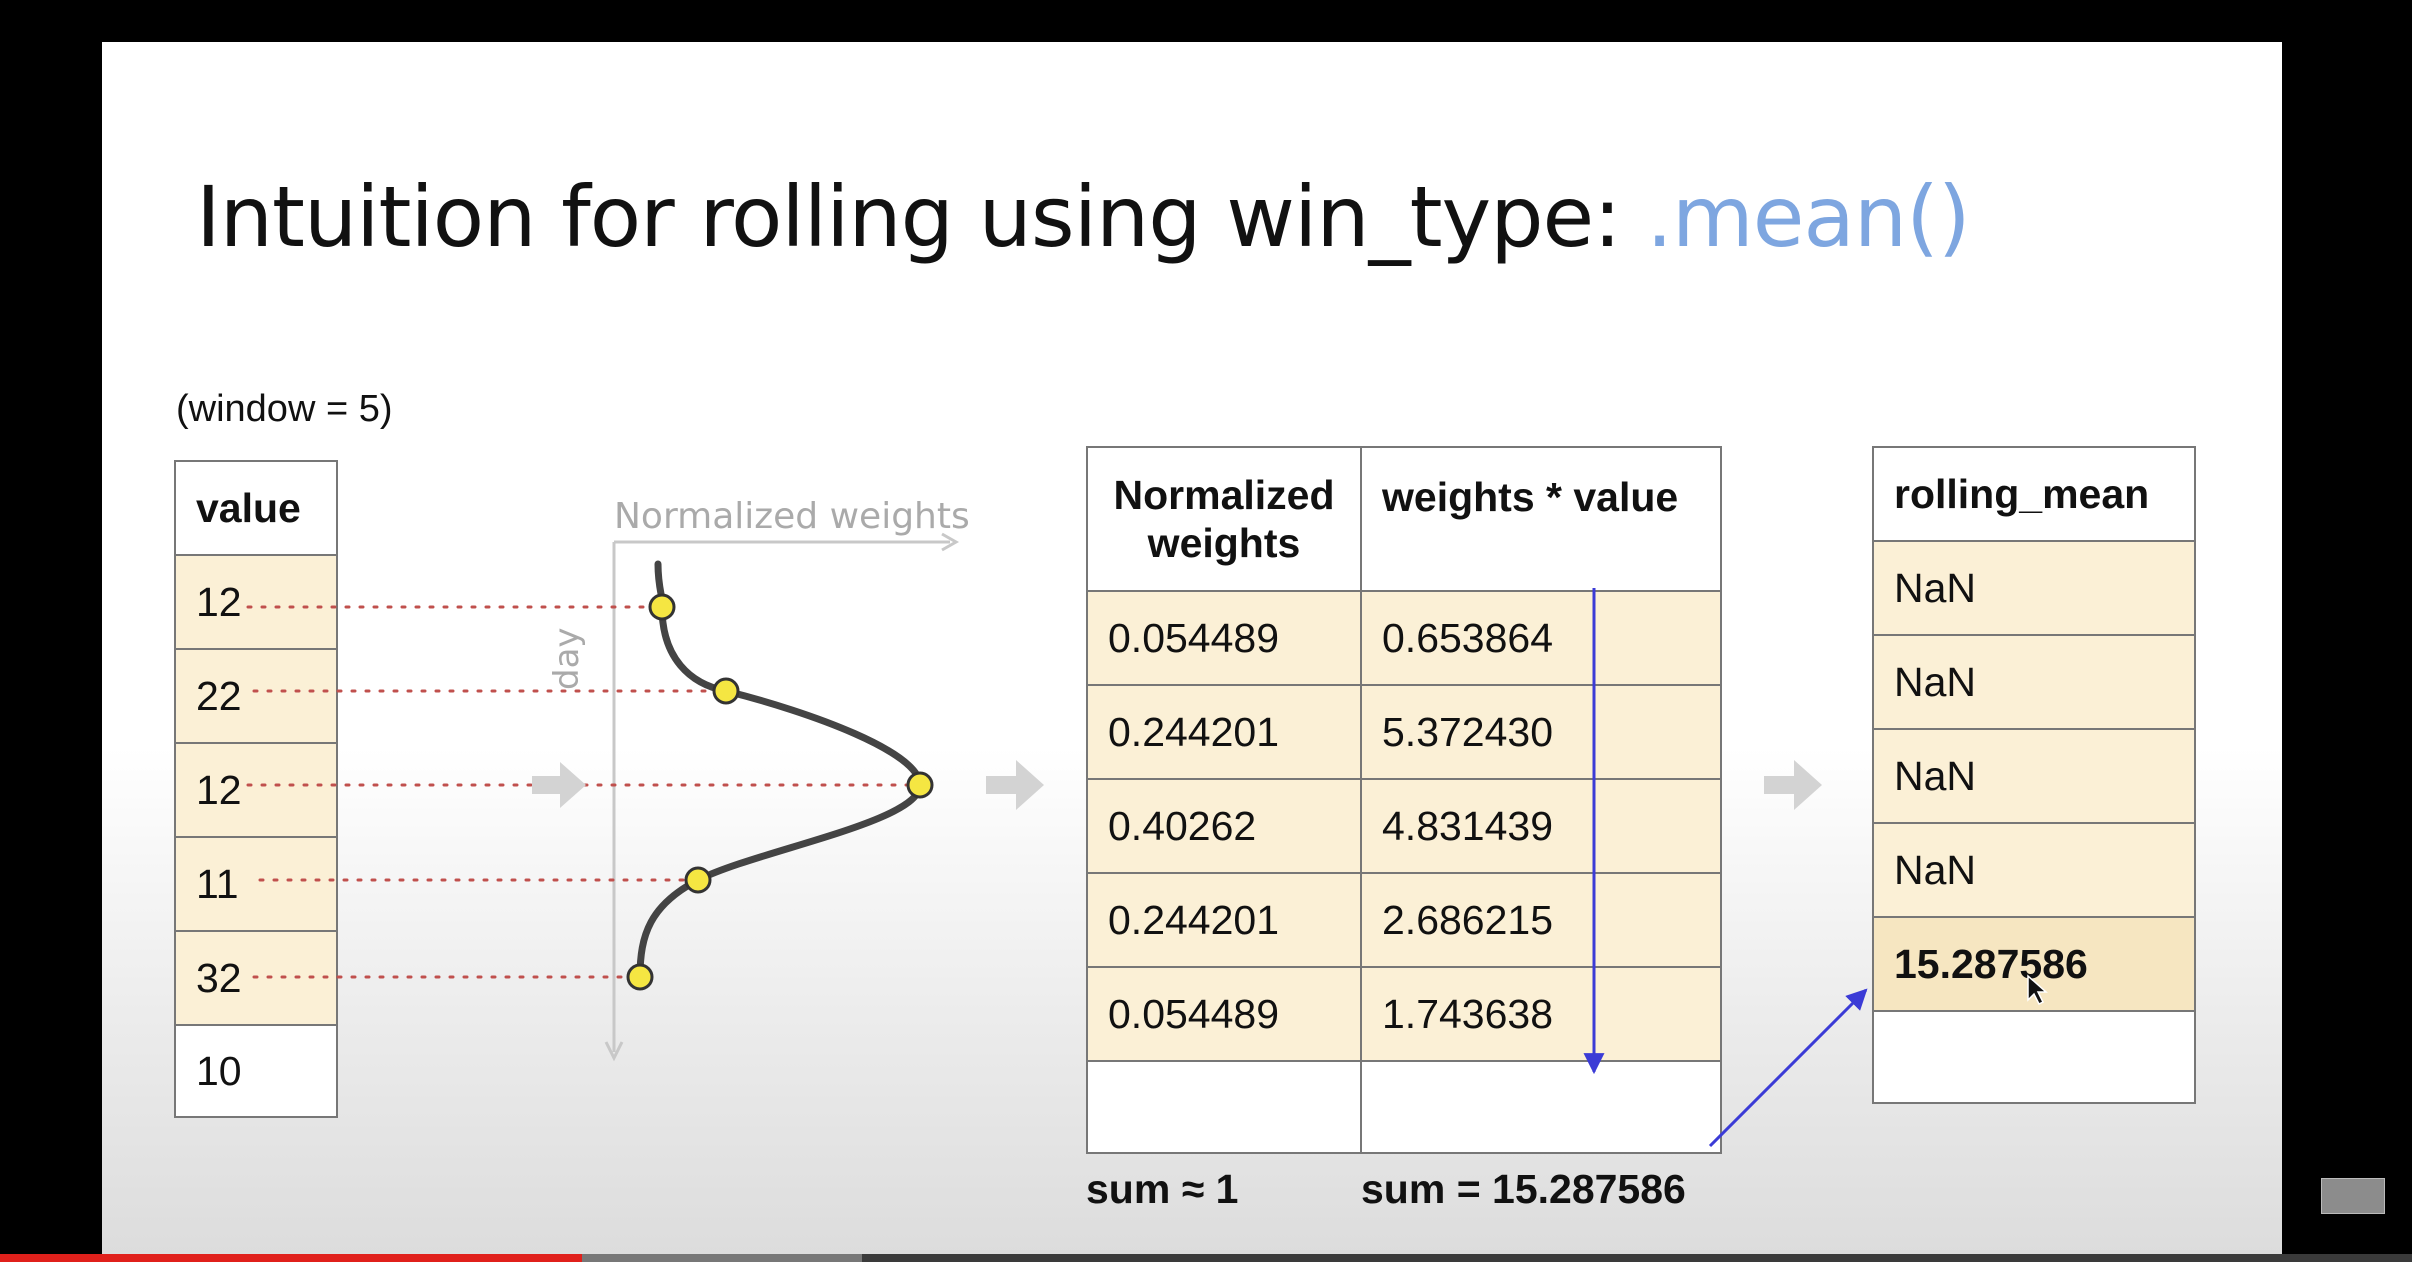  I want to click on progress-played, so click(291, 1258).